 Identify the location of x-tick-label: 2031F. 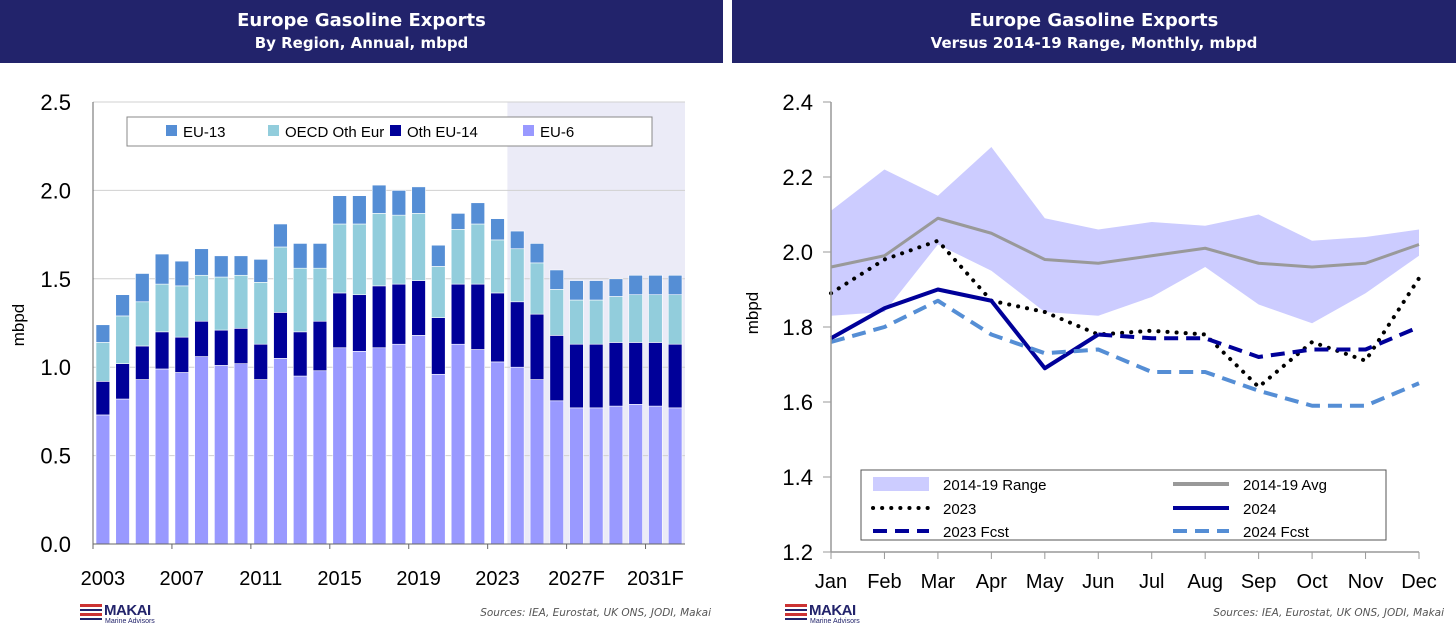
(655, 579).